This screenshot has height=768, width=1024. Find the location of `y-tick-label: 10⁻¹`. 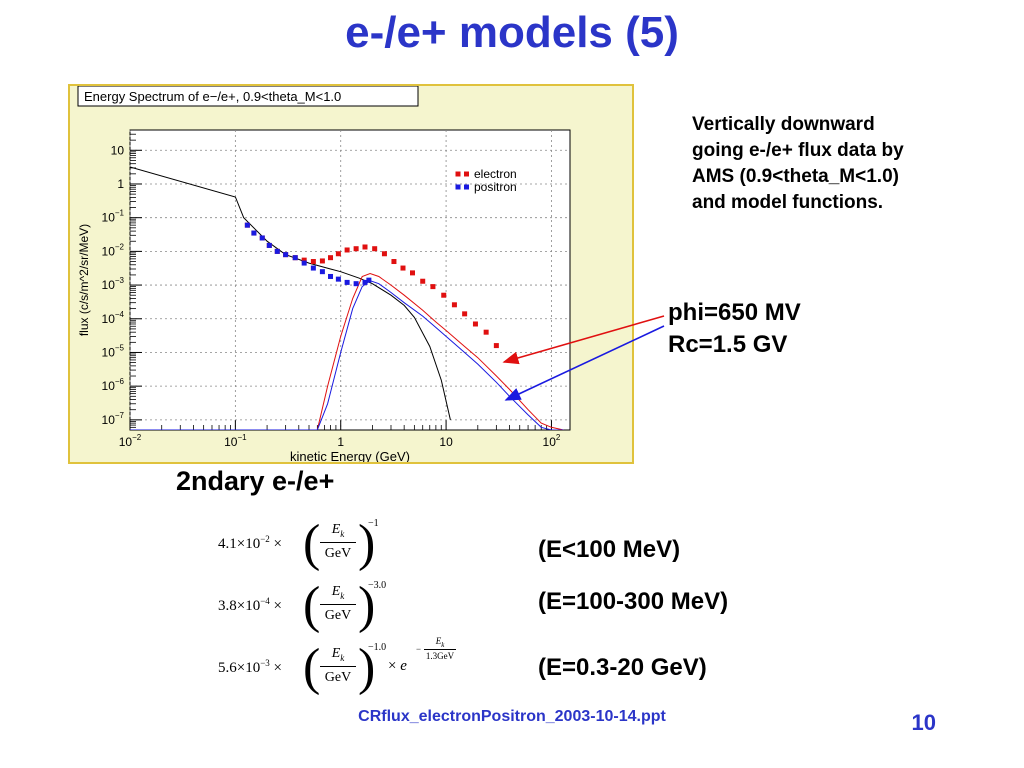

y-tick-label: 10⁻¹ is located at coordinates (113, 217).